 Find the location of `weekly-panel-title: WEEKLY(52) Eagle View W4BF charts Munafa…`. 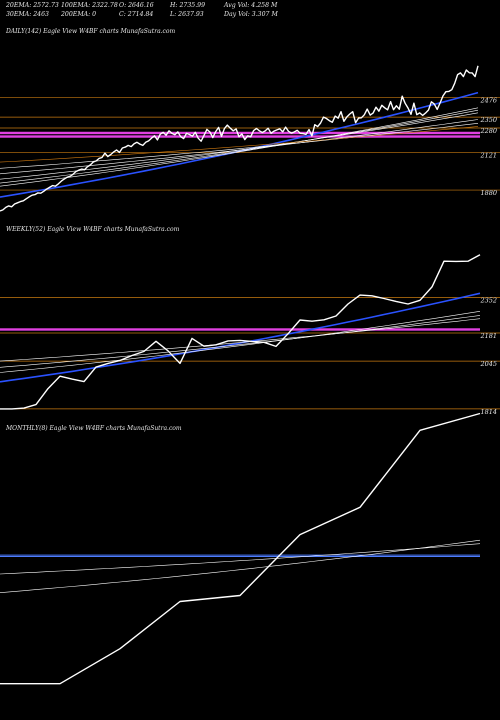

weekly-panel-title: WEEKLY(52) Eagle View W4BF charts Munafa… is located at coordinates (93, 229).